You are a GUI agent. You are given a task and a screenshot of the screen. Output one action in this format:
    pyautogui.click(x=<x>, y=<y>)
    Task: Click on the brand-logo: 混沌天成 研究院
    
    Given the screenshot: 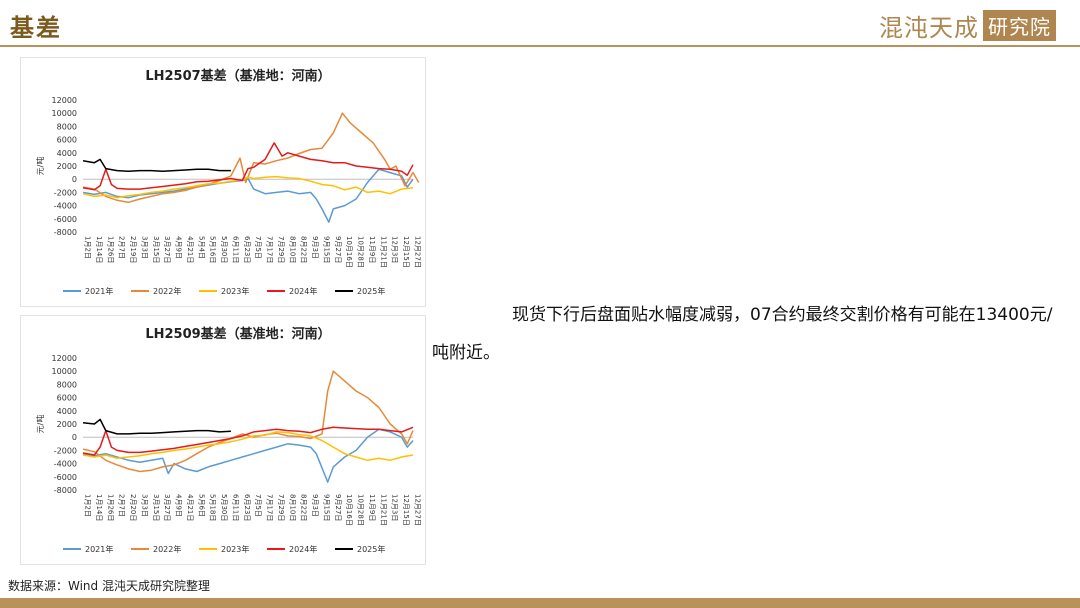 What is the action you would take?
    pyautogui.click(x=967, y=25)
    